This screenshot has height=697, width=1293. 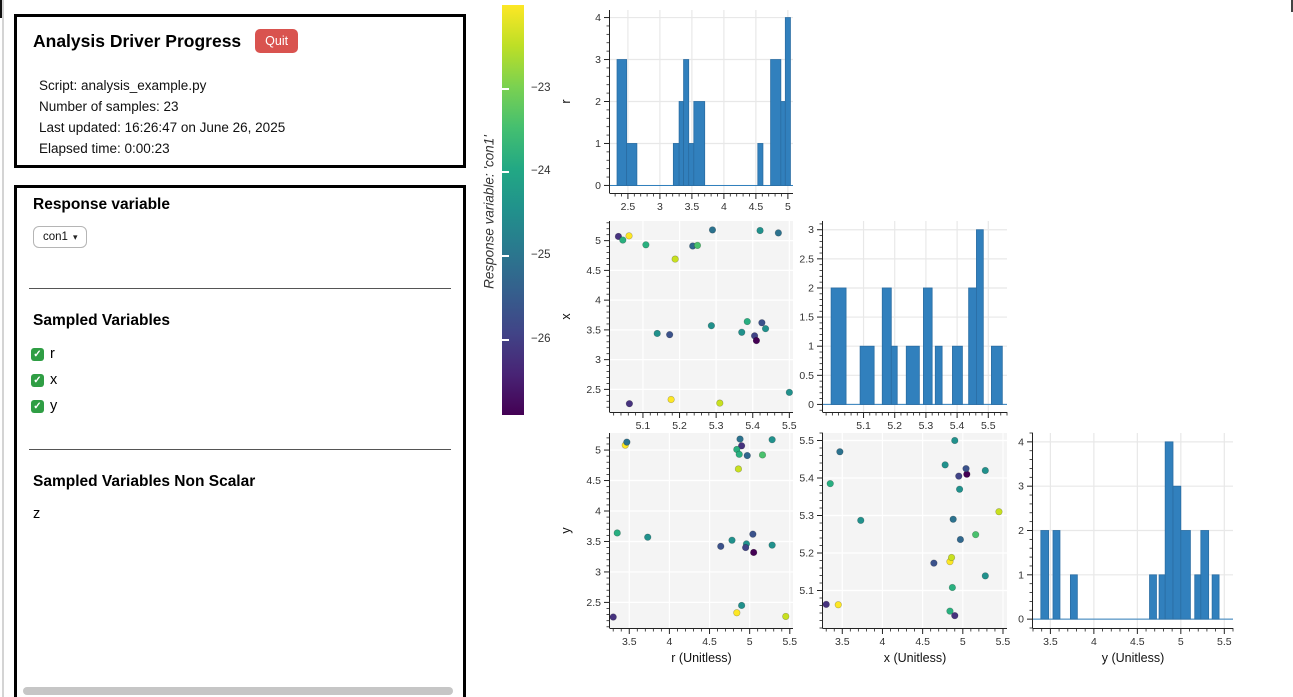 What do you see at coordinates (660, 207) in the screenshot?
I see `x-tick-label: 3` at bounding box center [660, 207].